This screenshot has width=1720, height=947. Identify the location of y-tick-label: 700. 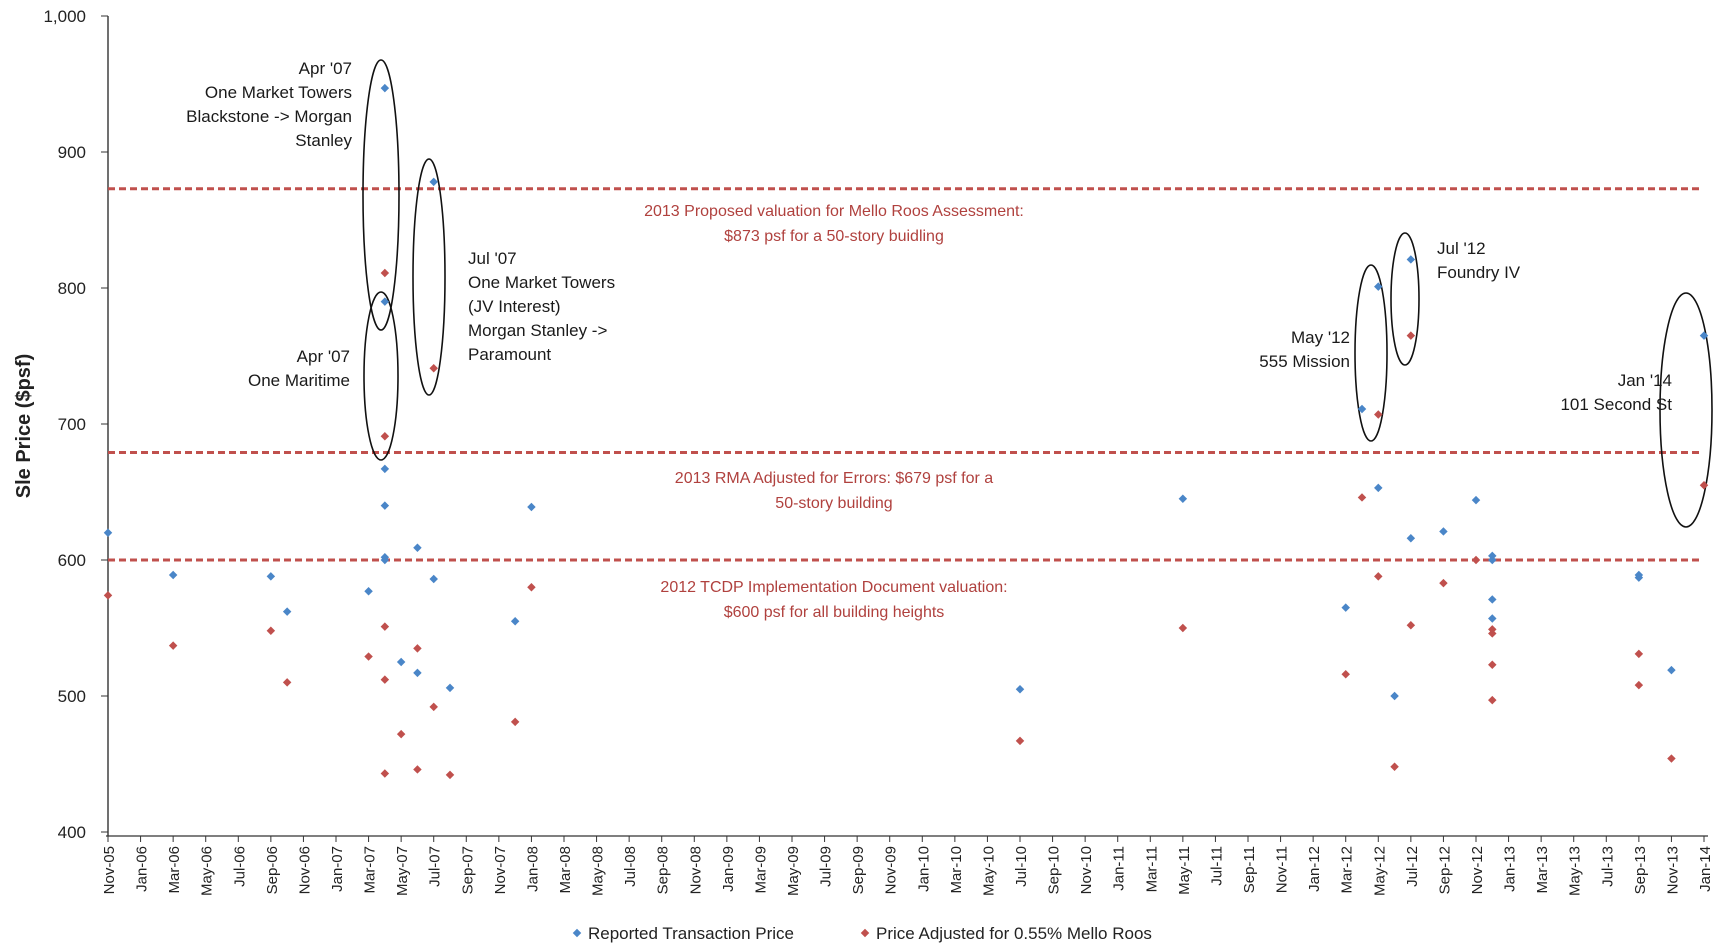
(72, 424).